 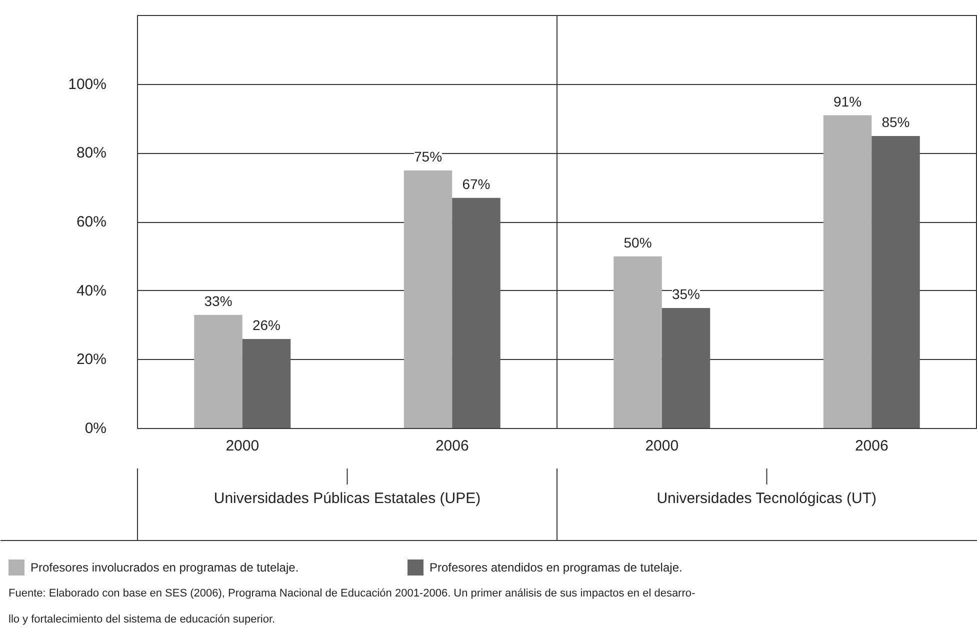 What do you see at coordinates (686, 294) in the screenshot?
I see `text: 35%` at bounding box center [686, 294].